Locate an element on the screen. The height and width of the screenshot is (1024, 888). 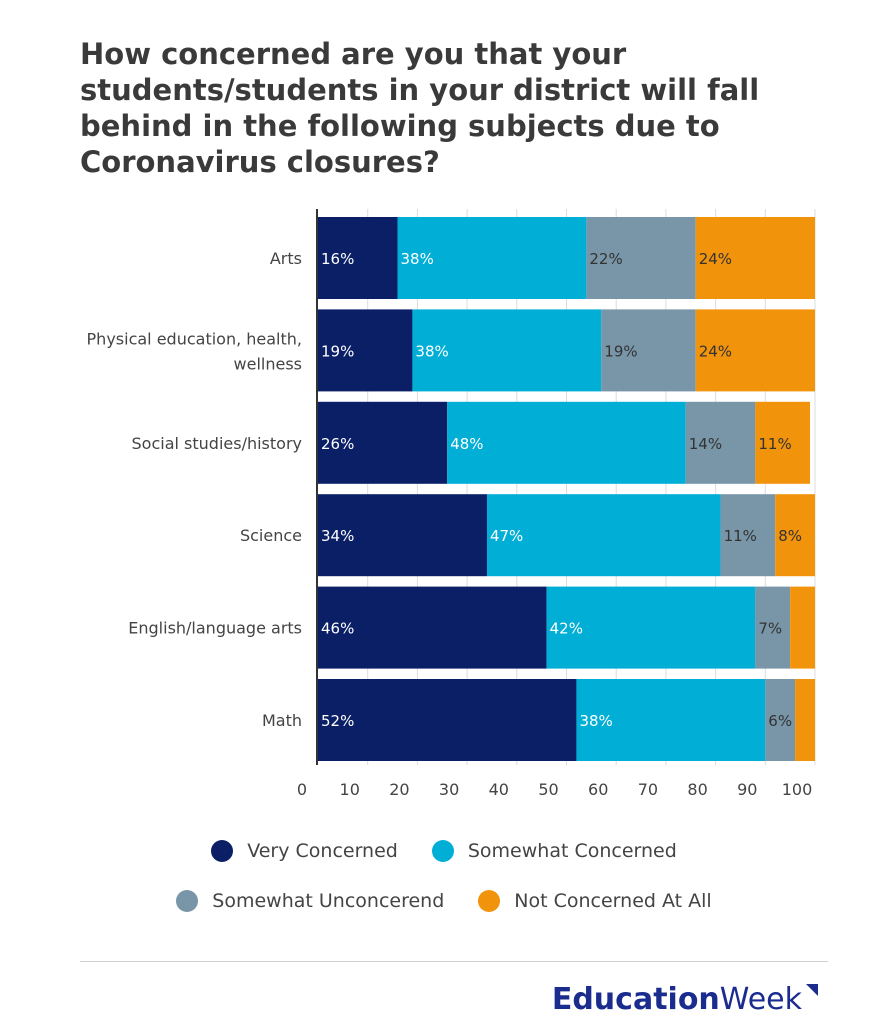
legend-row: Very Concerned Somewhat Concerned is located at coordinates (444, 851).